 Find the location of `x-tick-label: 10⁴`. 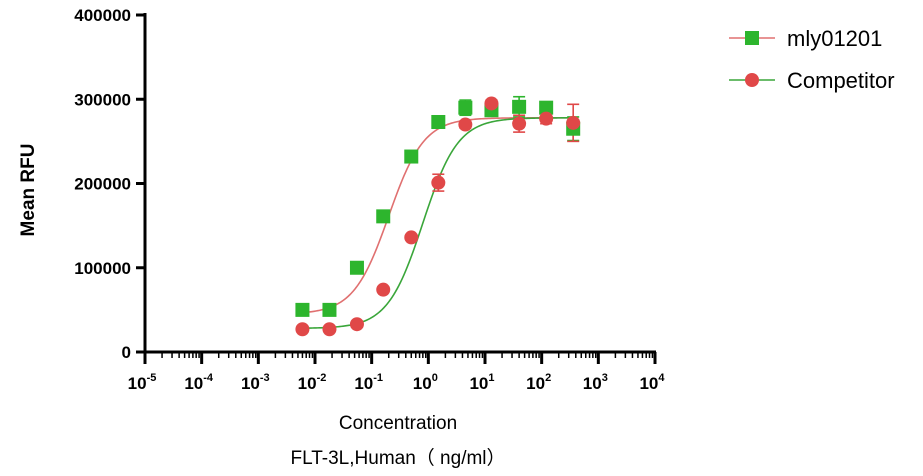

x-tick-label: 10⁴ is located at coordinates (652, 382).